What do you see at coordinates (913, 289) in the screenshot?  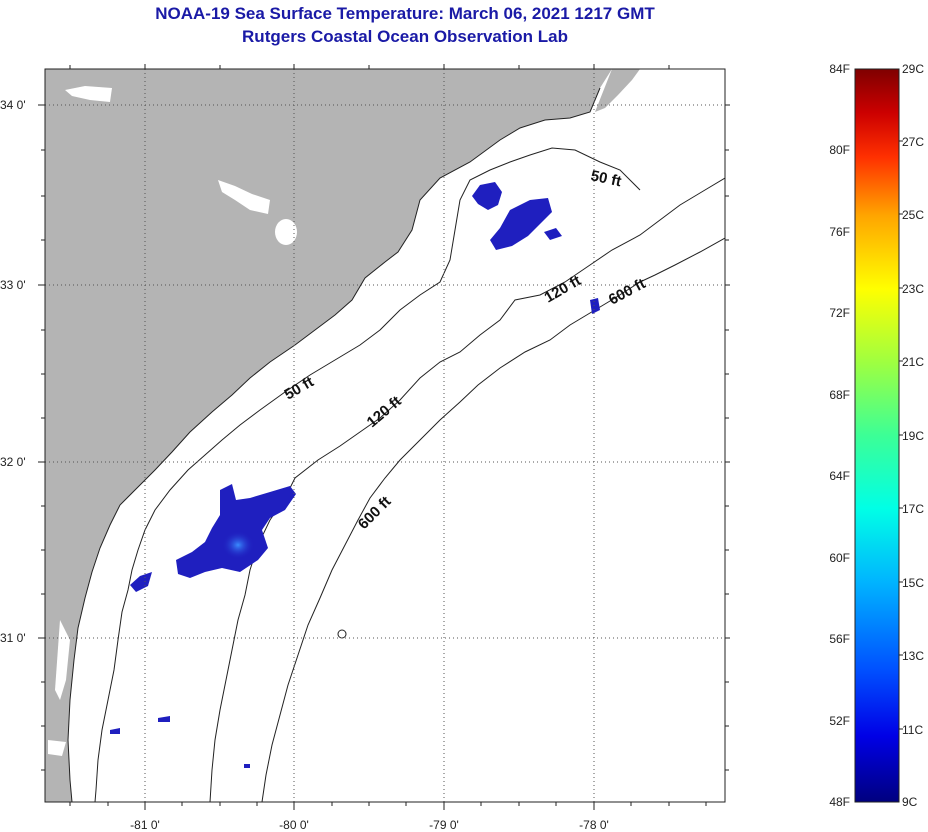 I see `colorbar-label-c: 23C` at bounding box center [913, 289].